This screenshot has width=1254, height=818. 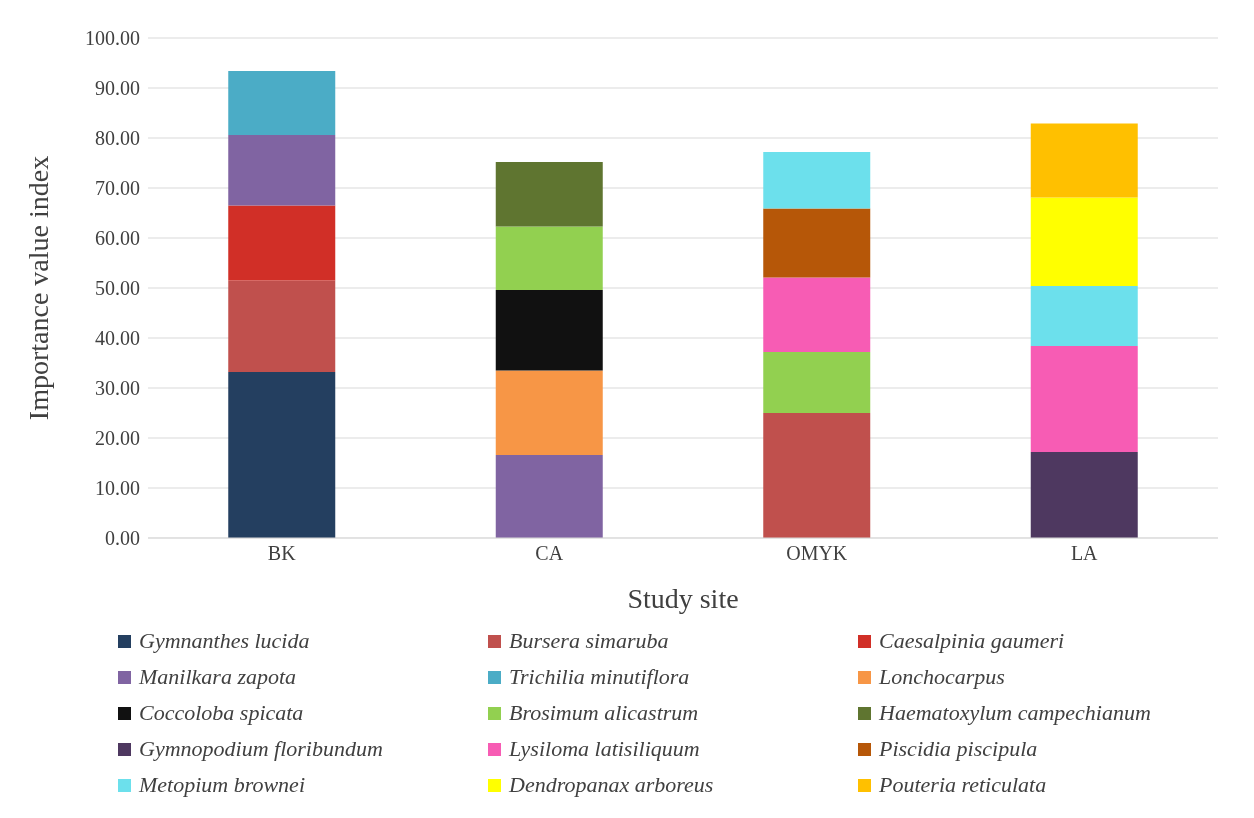 I want to click on legend-label: Gymnanthes lucida, so click(x=224, y=641).